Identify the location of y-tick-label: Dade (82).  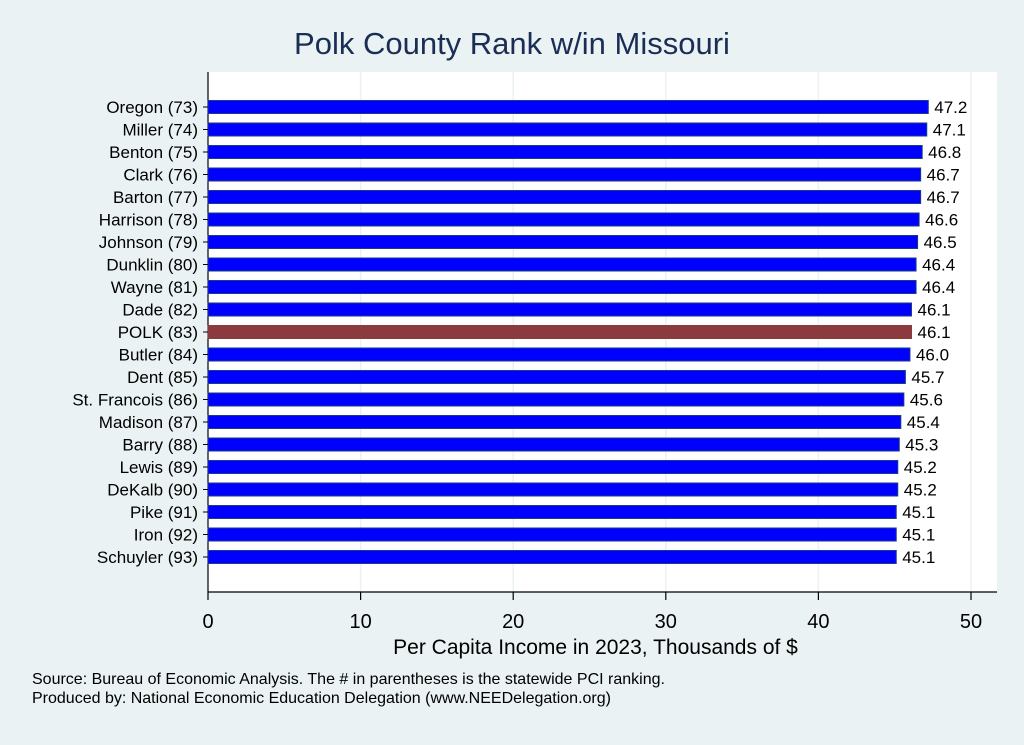
(160, 310).